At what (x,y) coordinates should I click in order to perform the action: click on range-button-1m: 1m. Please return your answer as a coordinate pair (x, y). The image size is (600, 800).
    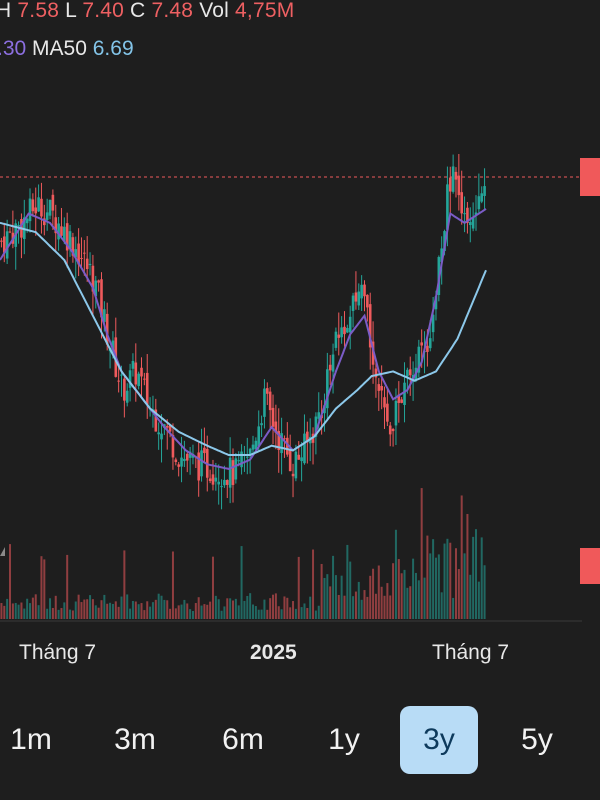
    Looking at the image, I should click on (31, 739).